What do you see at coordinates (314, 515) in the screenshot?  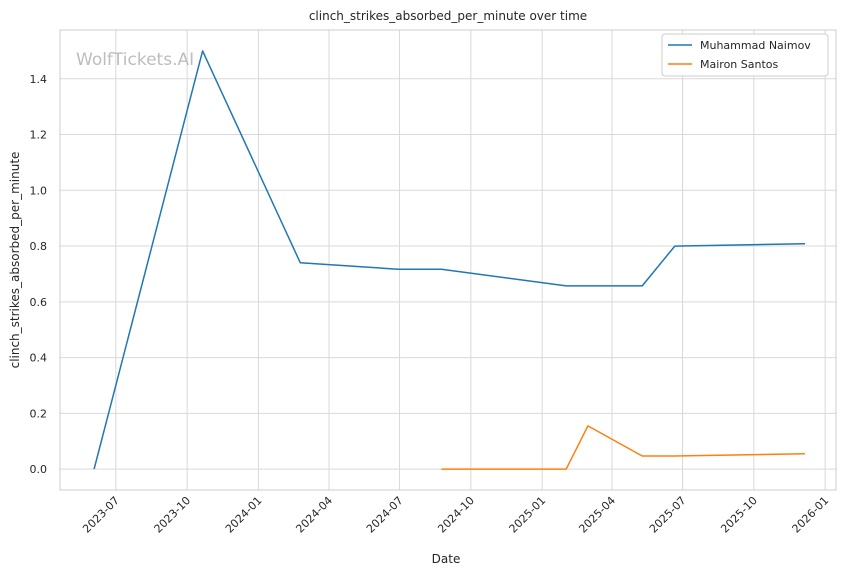 I see `x-tick-label: 2024-04` at bounding box center [314, 515].